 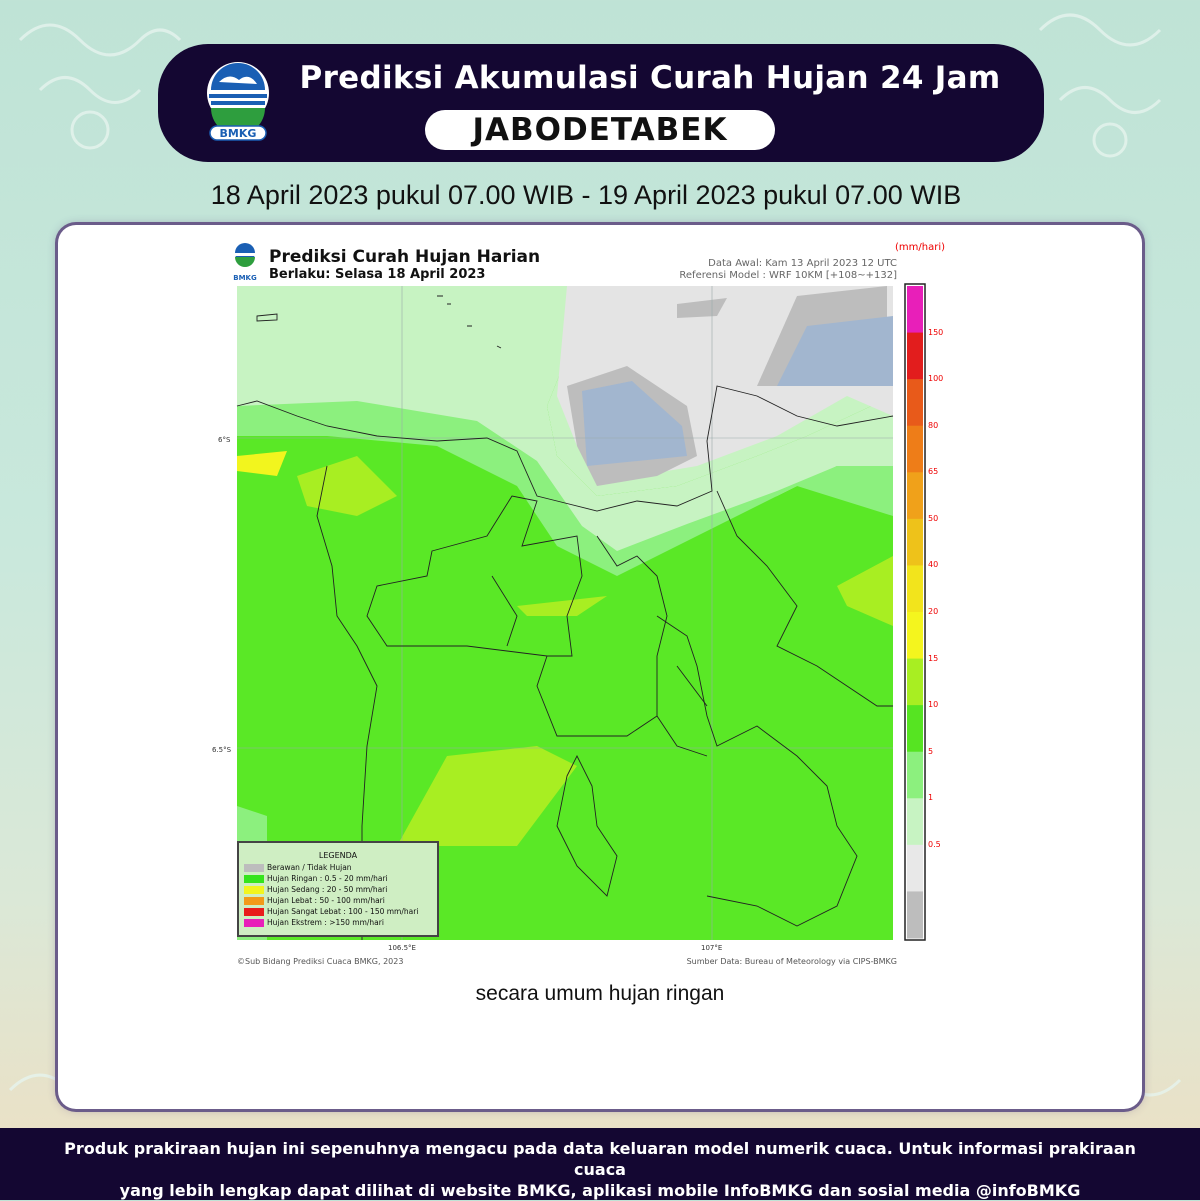 I want to click on lat-label-6s: 6°S, so click(x=224, y=440).